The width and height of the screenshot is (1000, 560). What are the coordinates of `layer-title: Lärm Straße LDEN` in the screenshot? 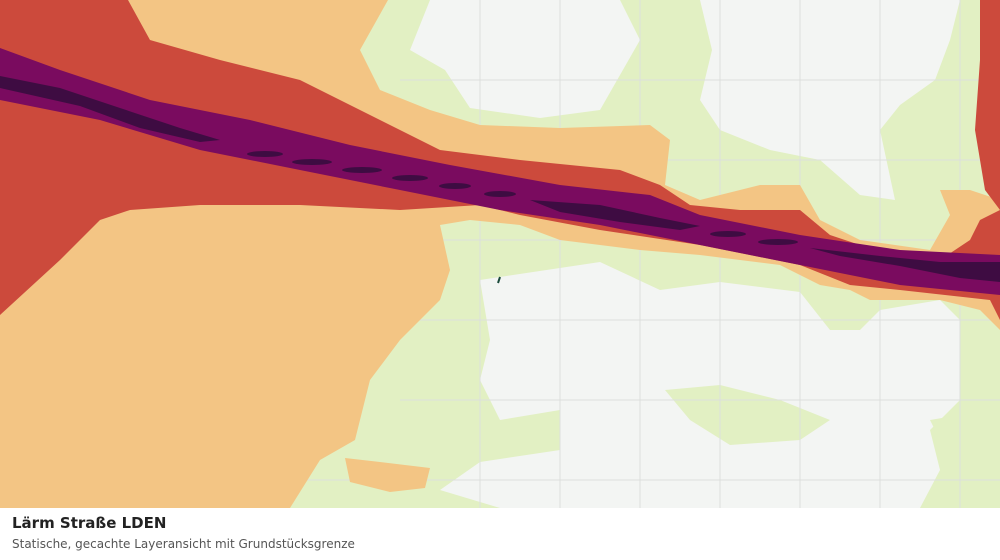 It's located at (89, 523).